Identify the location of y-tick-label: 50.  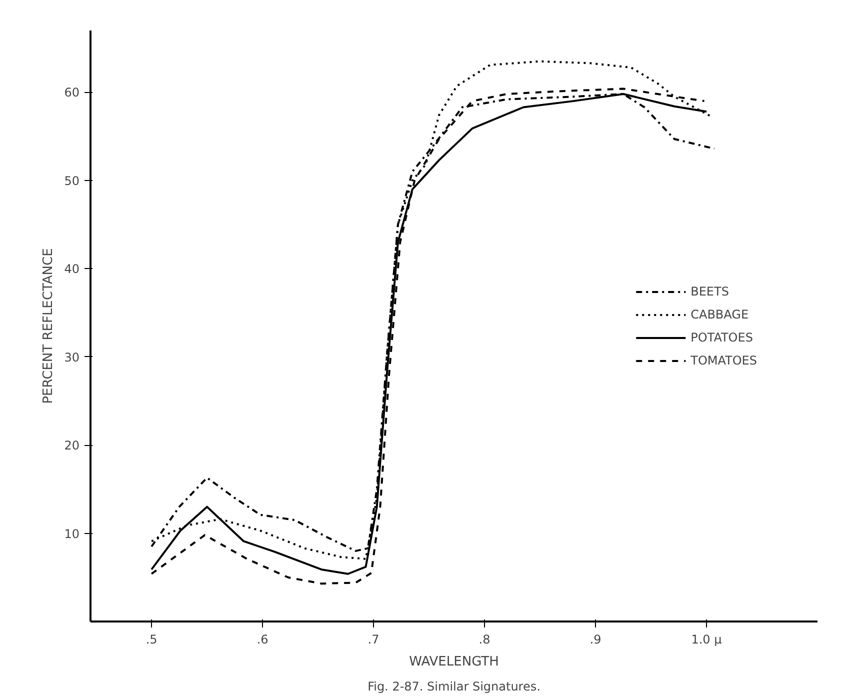
(72, 181).